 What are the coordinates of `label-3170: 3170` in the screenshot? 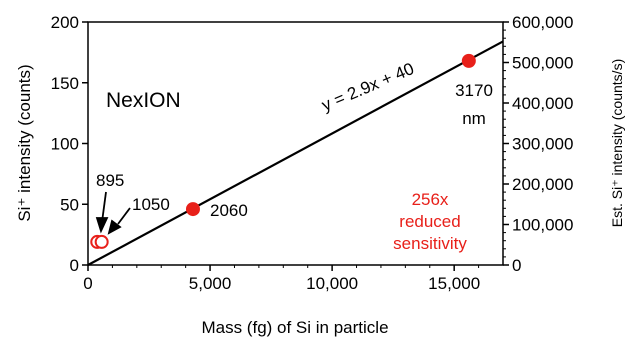 It's located at (474, 90).